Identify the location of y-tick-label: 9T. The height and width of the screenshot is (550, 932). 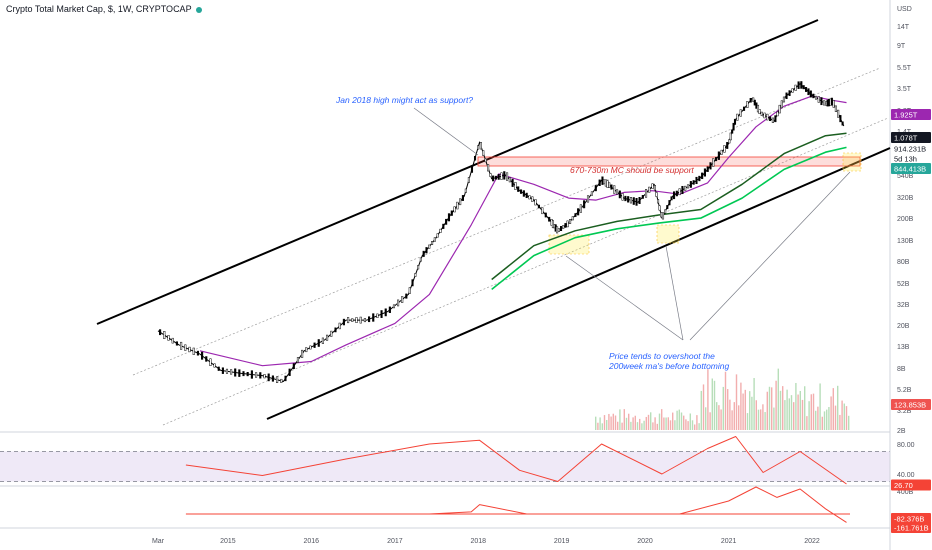
(901, 46).